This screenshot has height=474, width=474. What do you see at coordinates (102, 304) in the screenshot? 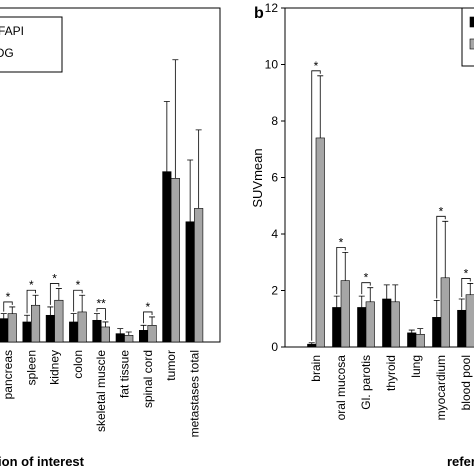
I see `significance-mark: **` at bounding box center [102, 304].